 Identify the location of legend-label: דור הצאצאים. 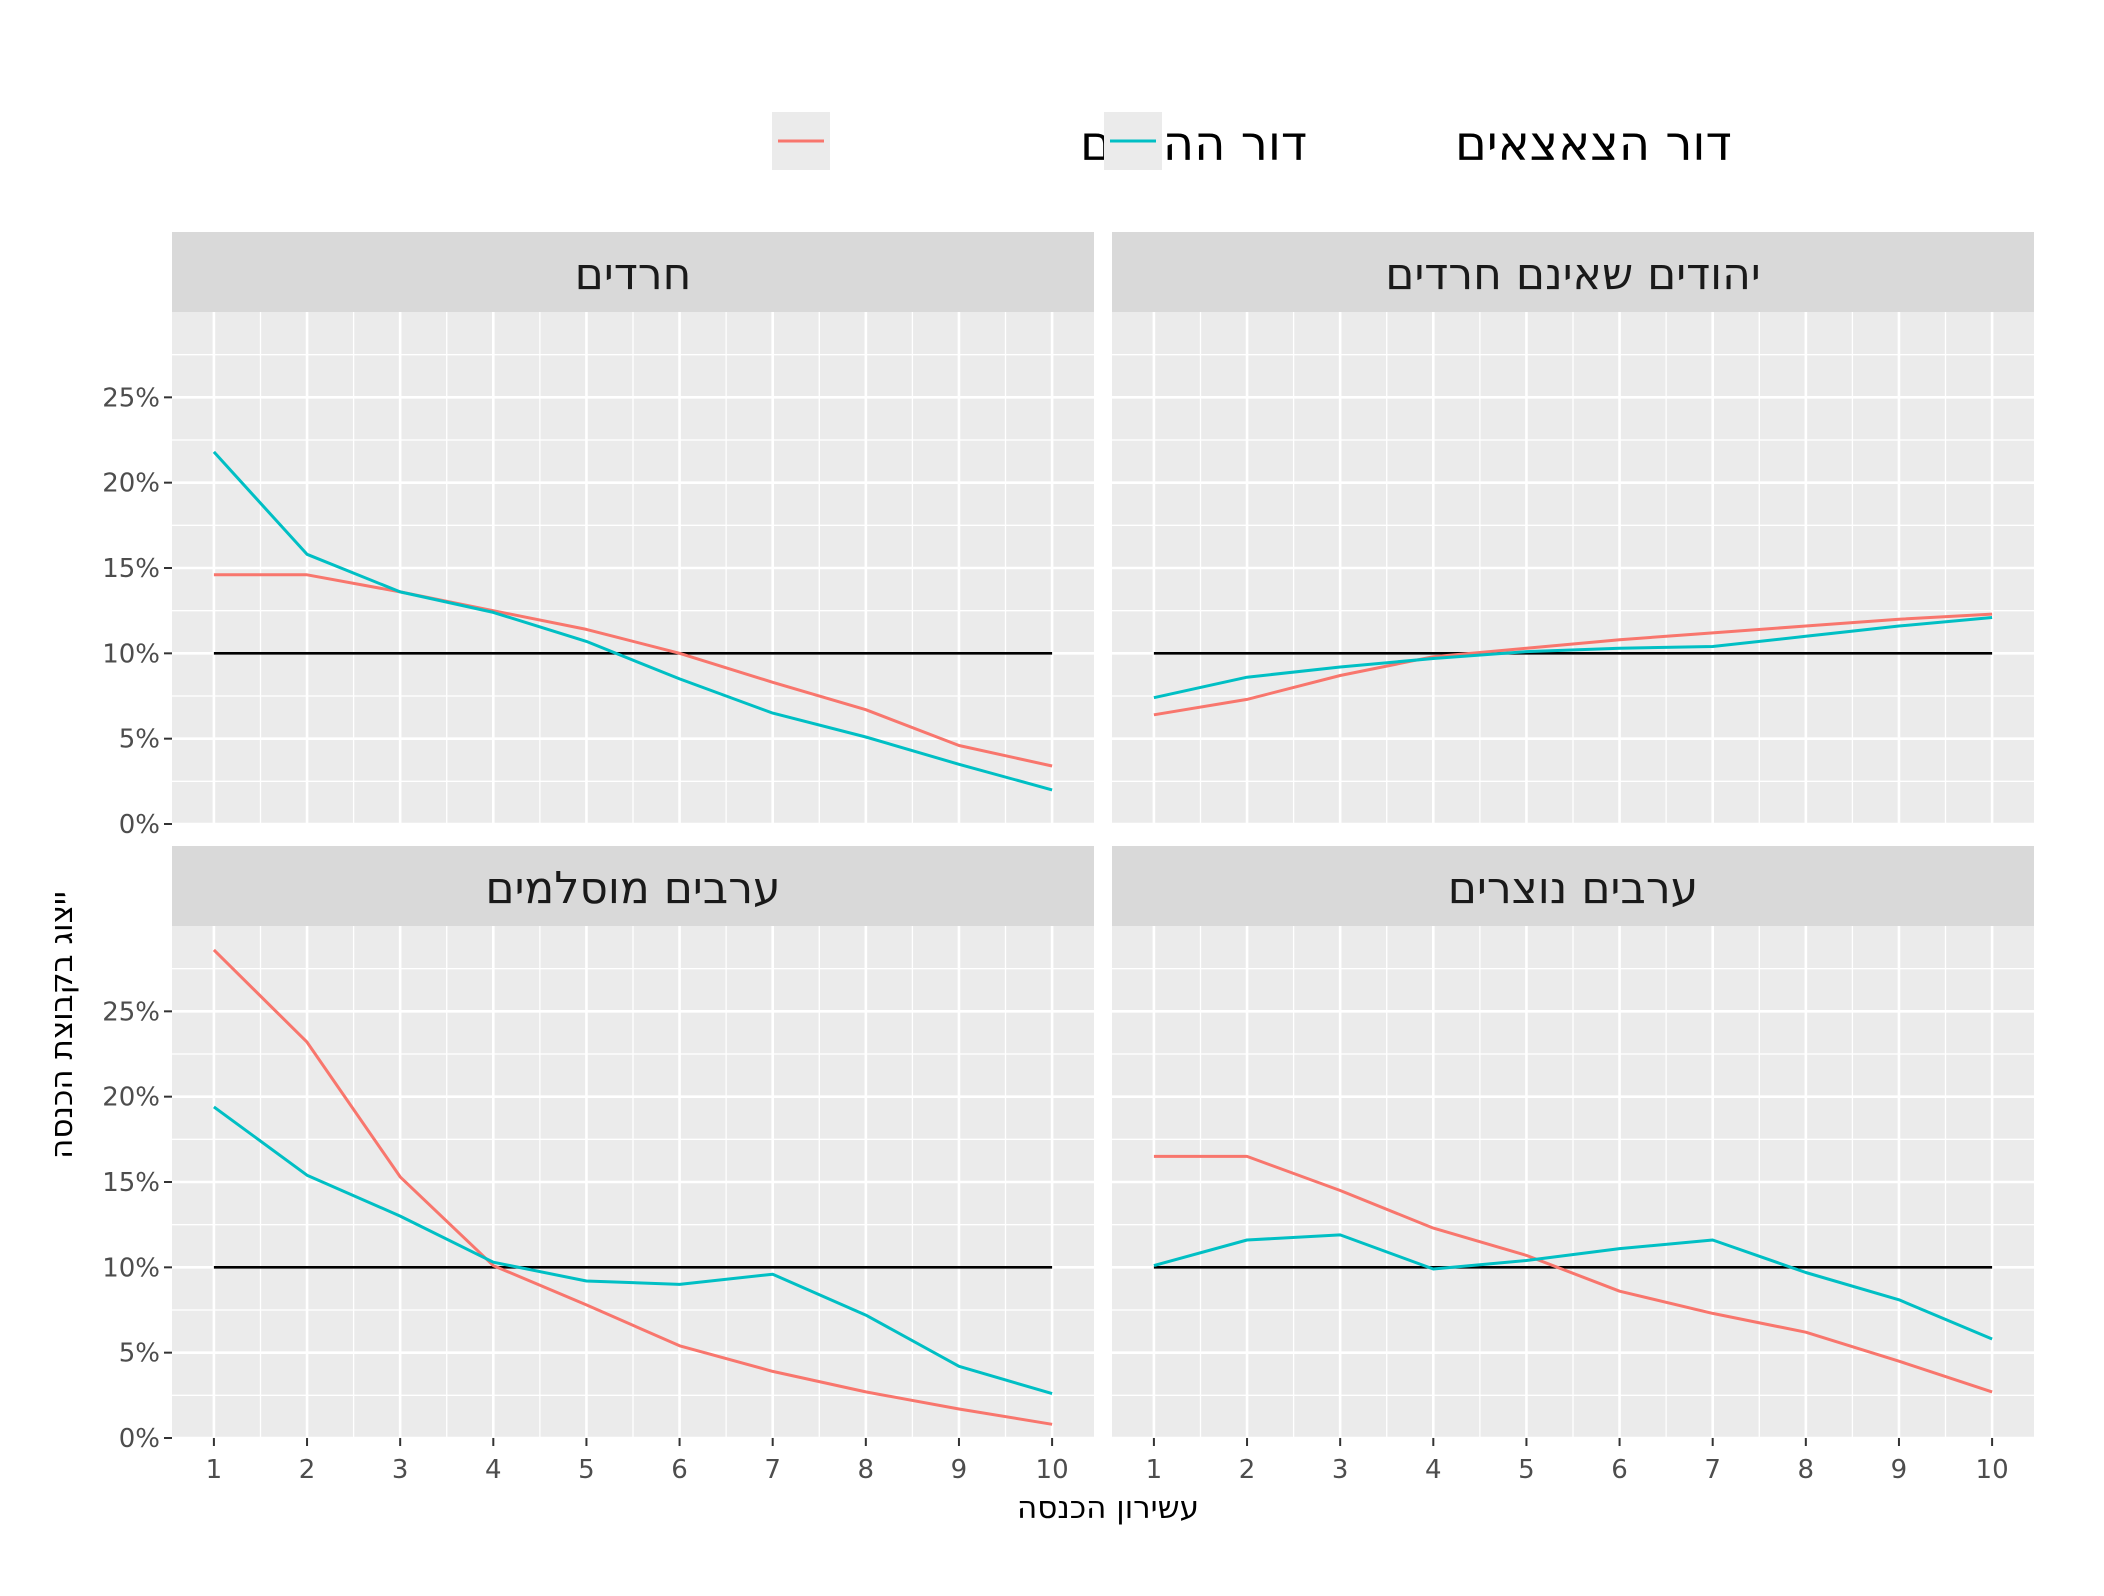
(1593, 144).